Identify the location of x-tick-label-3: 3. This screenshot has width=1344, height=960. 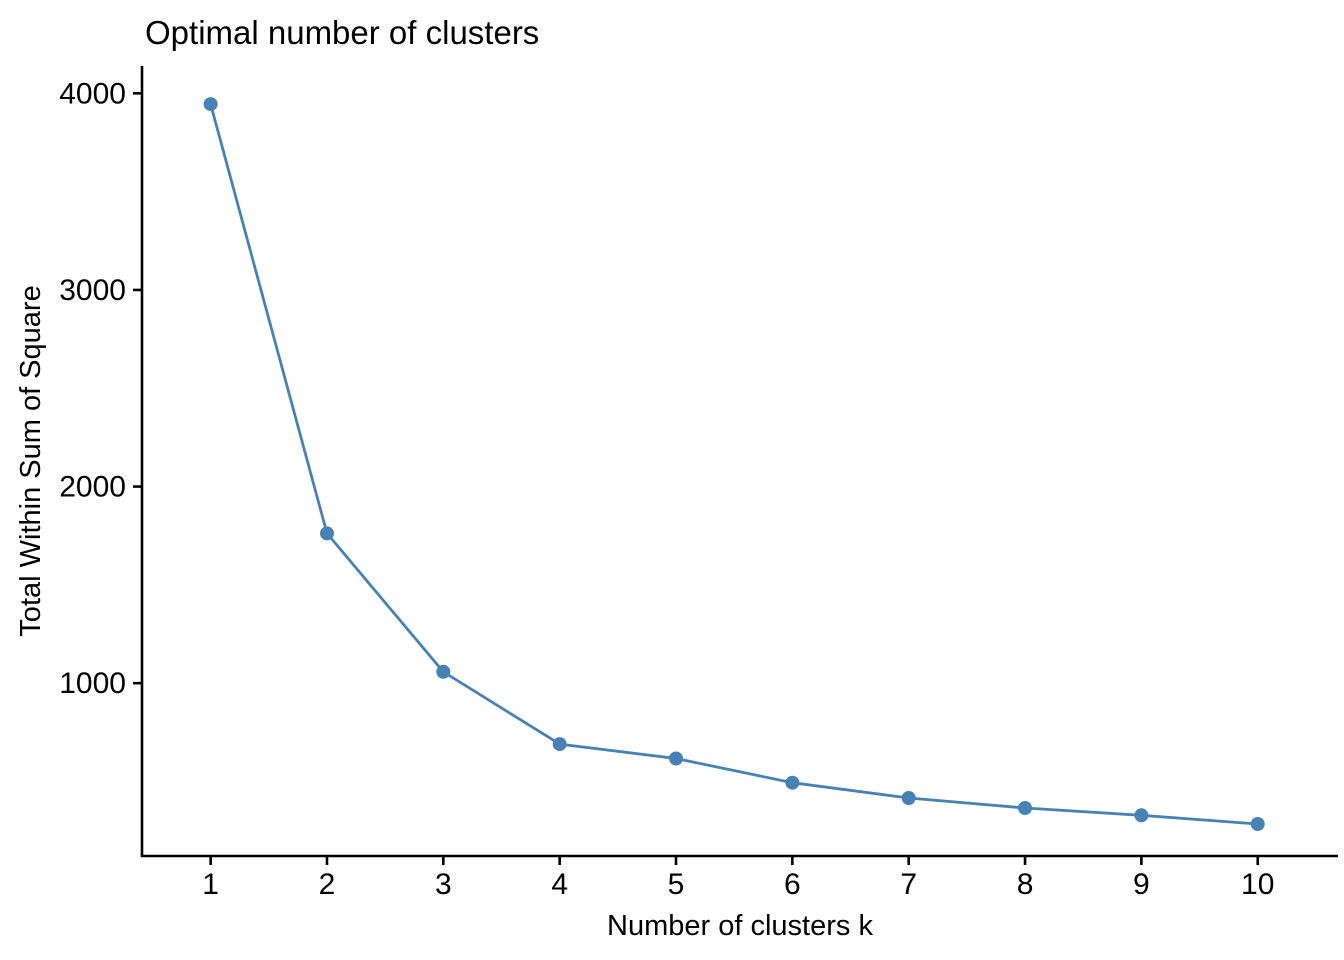
(443, 884).